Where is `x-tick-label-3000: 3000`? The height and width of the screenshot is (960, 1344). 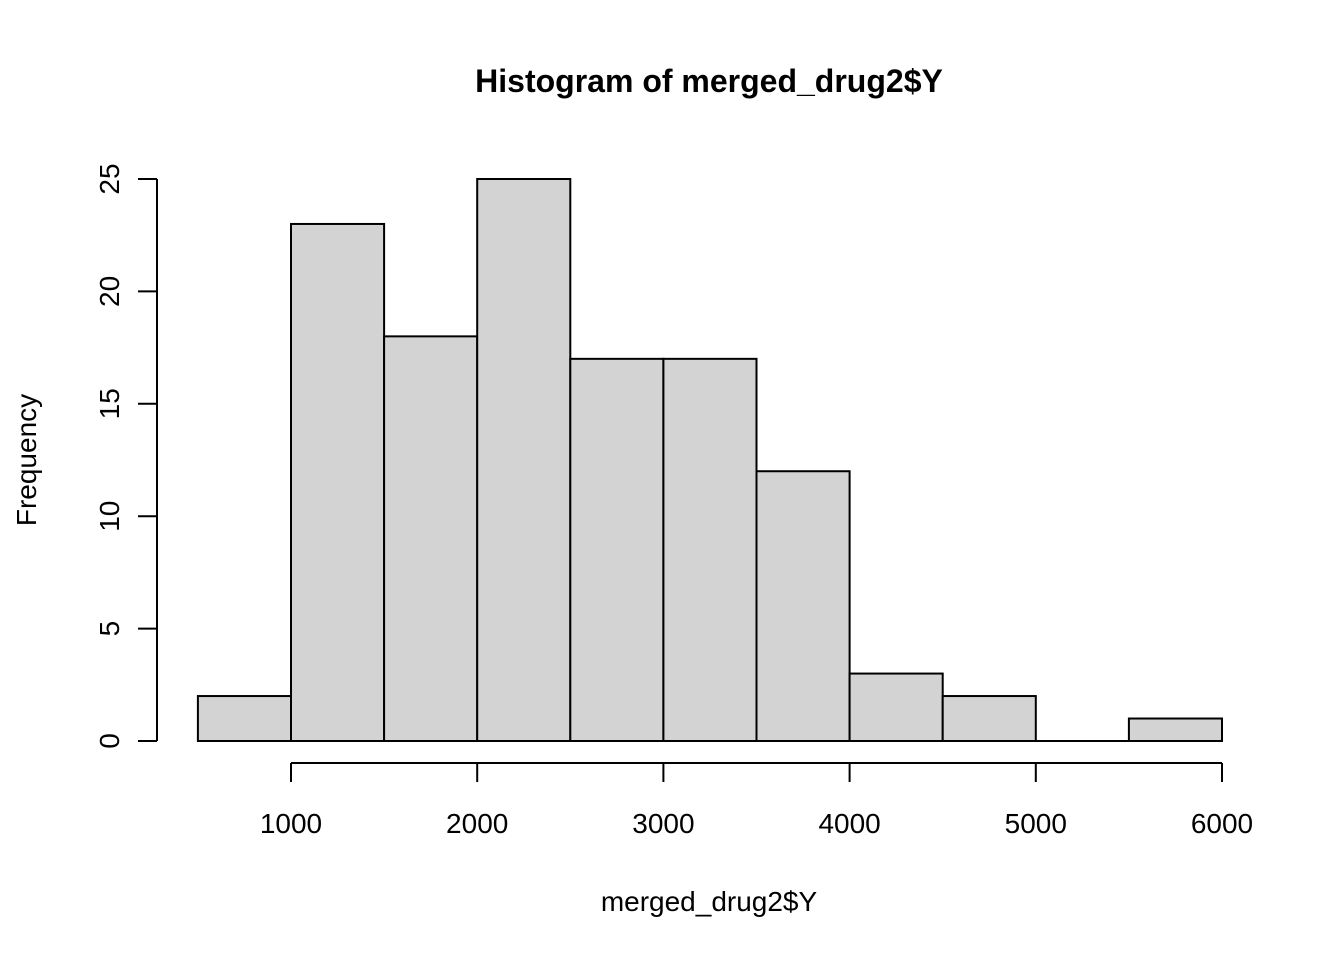
x-tick-label-3000: 3000 is located at coordinates (663, 823).